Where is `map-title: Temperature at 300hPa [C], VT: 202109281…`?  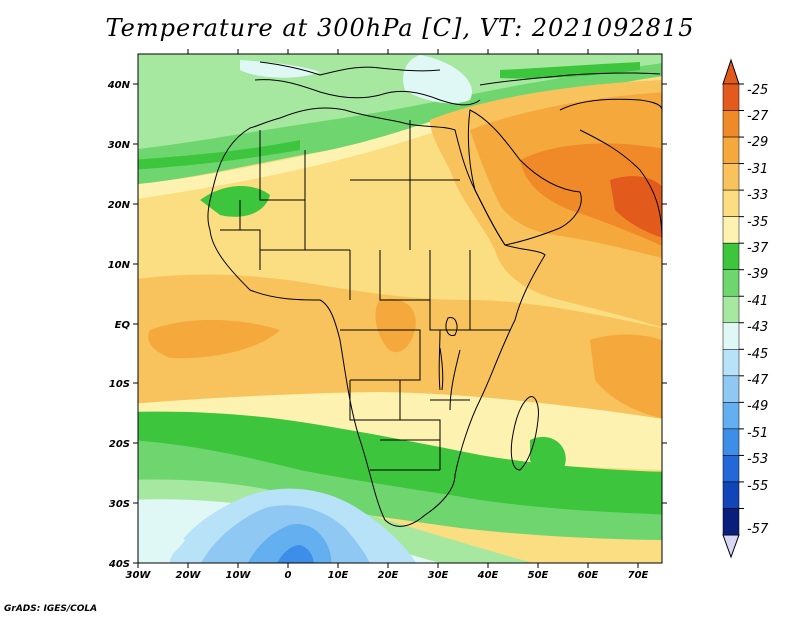
map-title: Temperature at 300hPa [C], VT: 202109281… is located at coordinates (400, 28).